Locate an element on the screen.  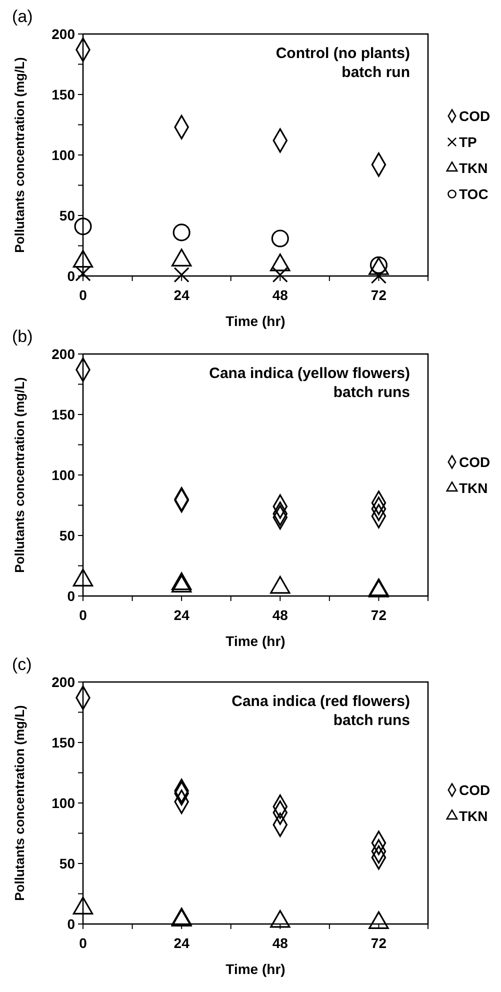
annotation: Cana indica (yellow flowers) is located at coordinates (309, 373).